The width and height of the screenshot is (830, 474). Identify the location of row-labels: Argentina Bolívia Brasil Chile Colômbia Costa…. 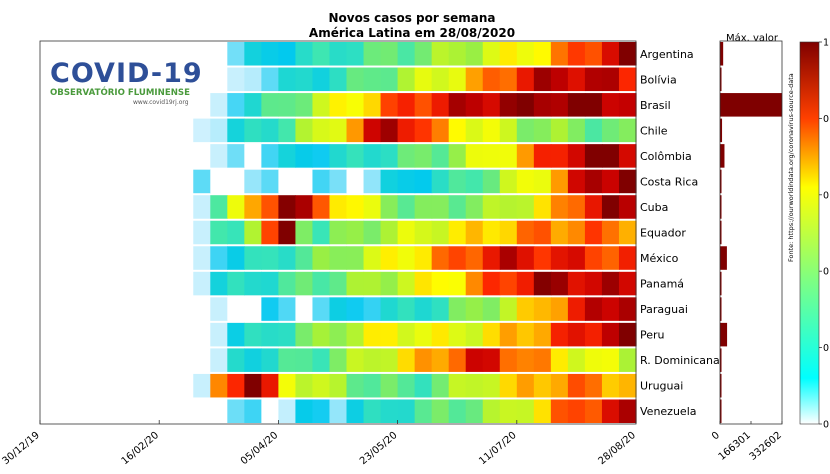
(680, 233).